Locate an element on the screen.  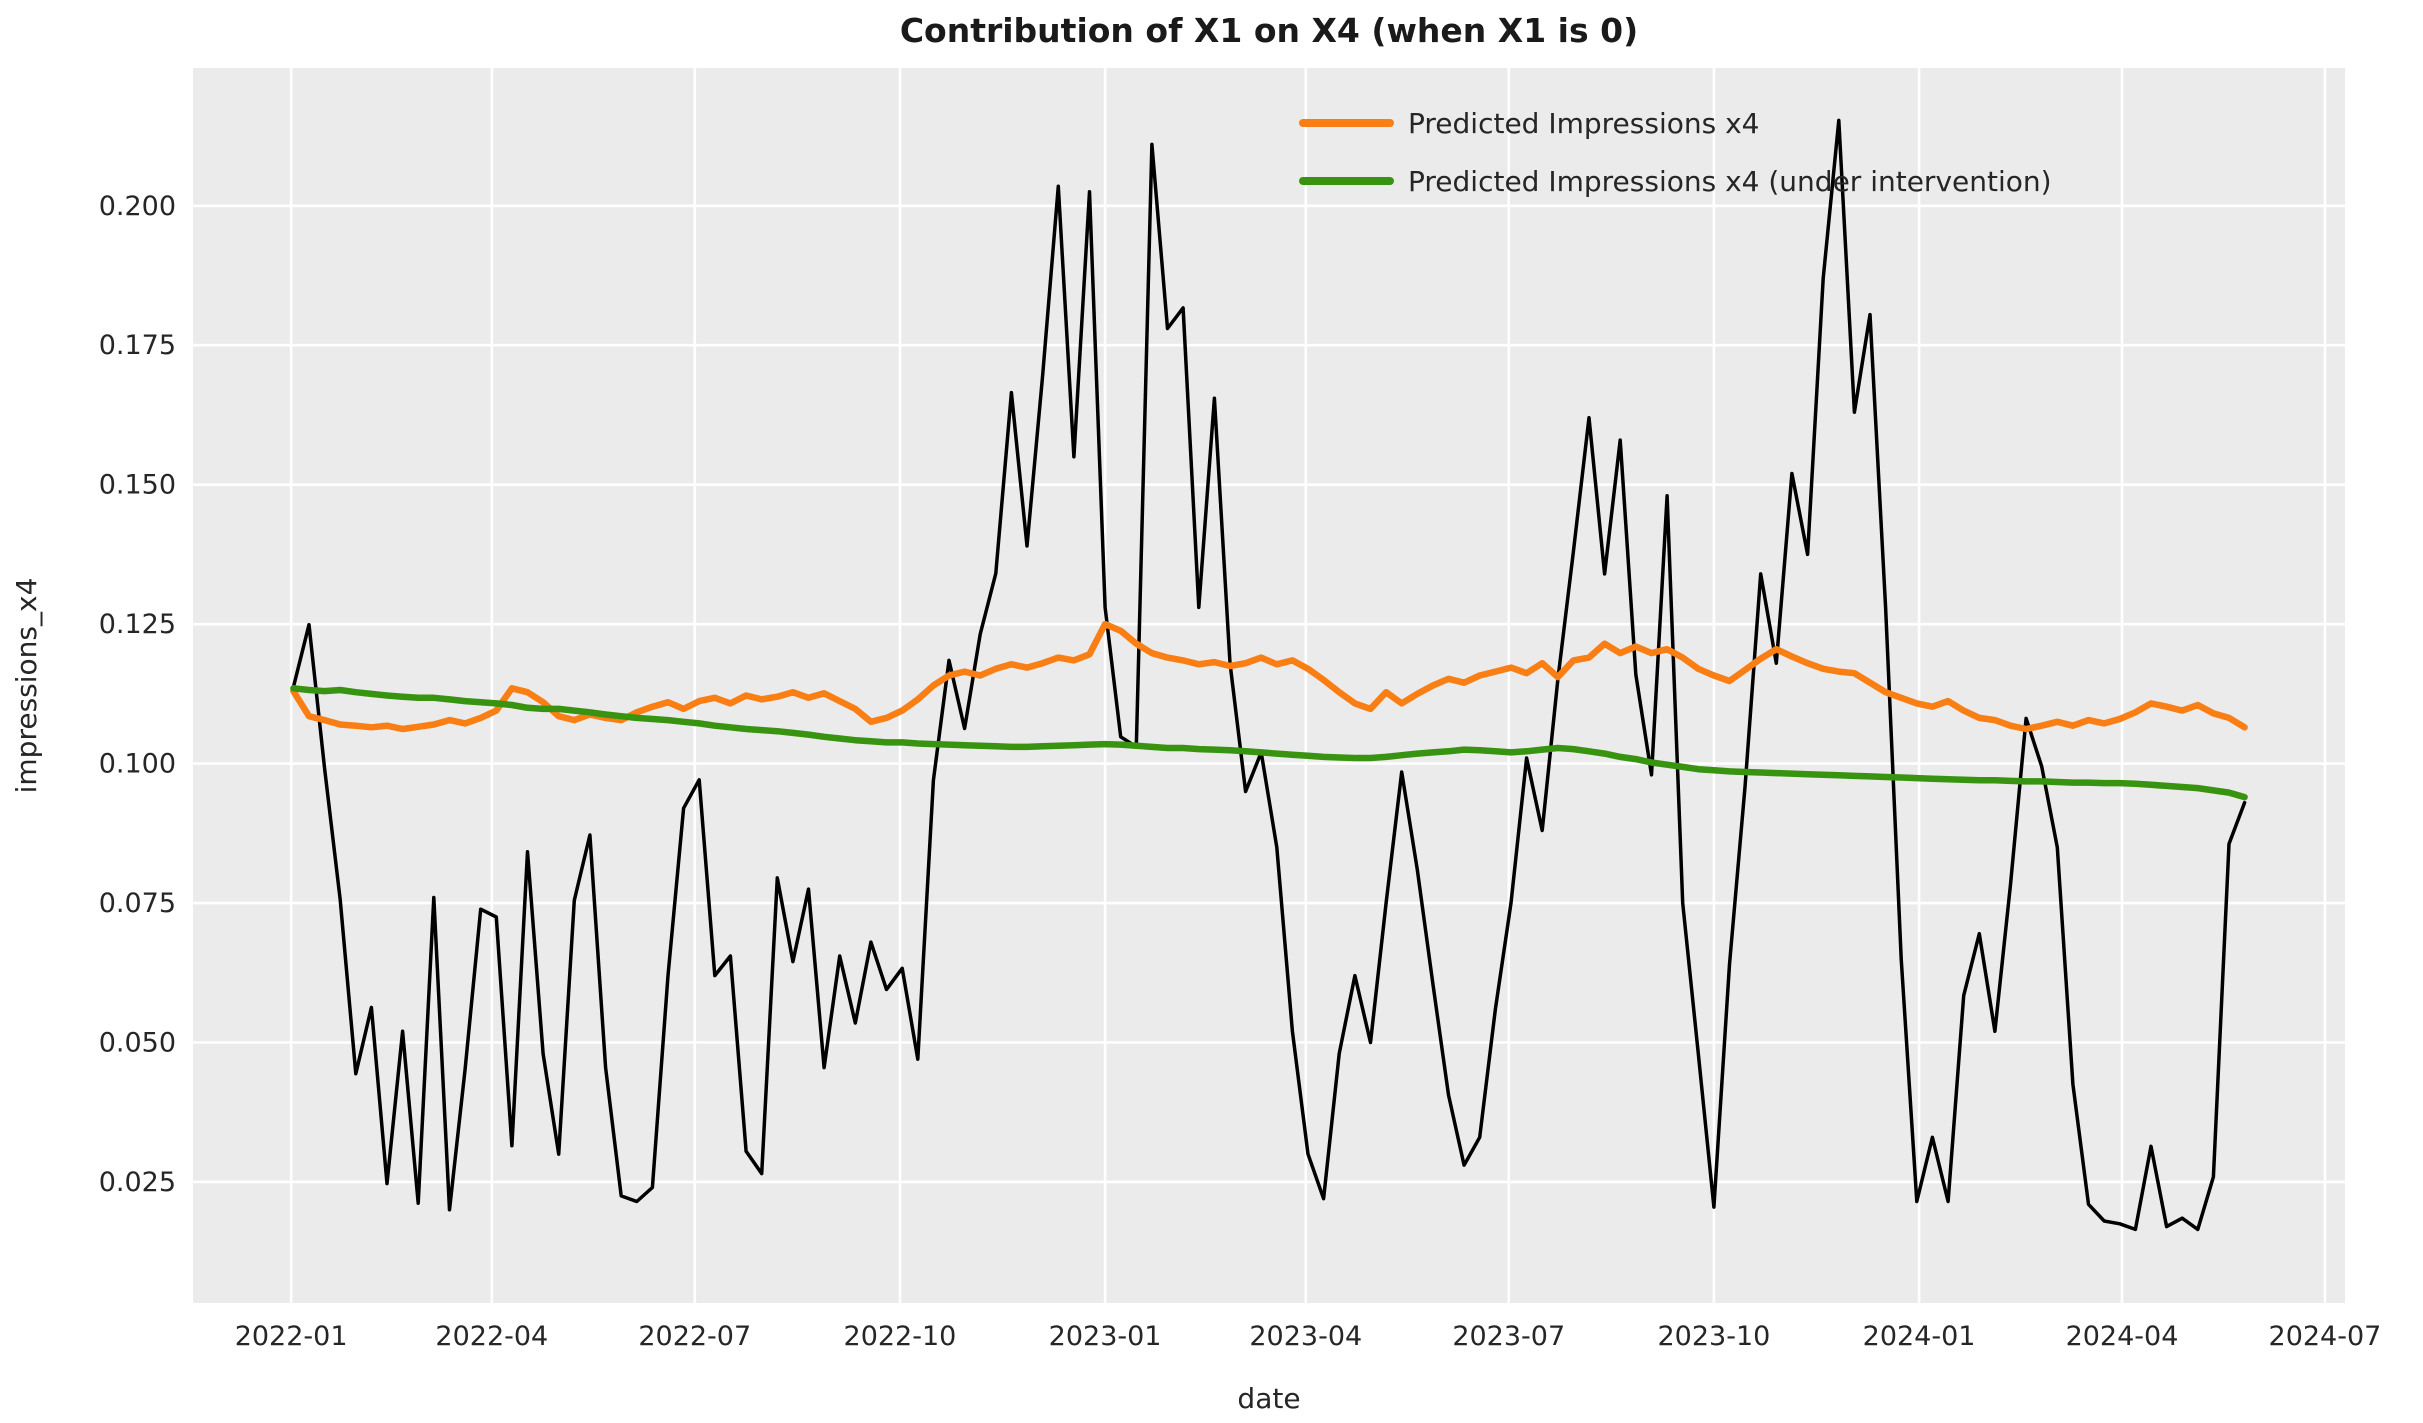
x-axis-label: date is located at coordinates (1268, 1398).